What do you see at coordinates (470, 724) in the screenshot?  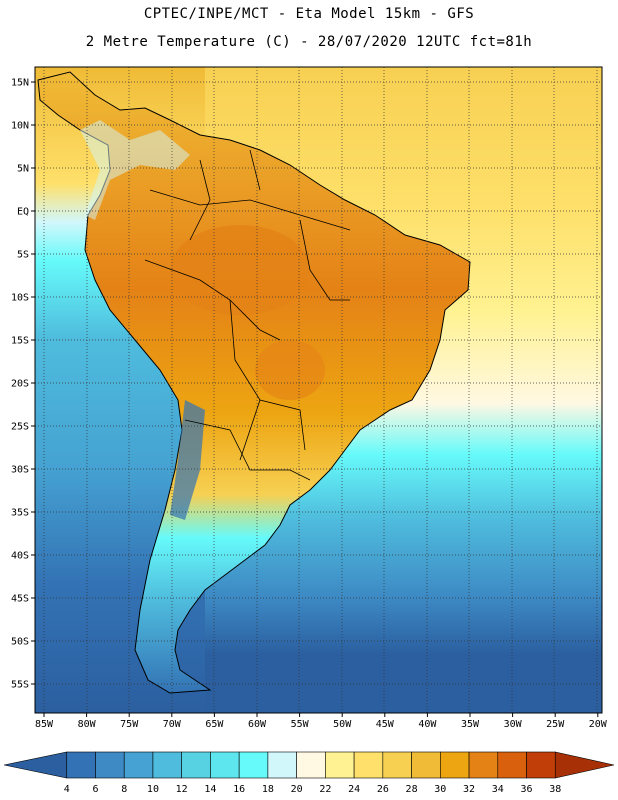 I see `lon-label: 35W` at bounding box center [470, 724].